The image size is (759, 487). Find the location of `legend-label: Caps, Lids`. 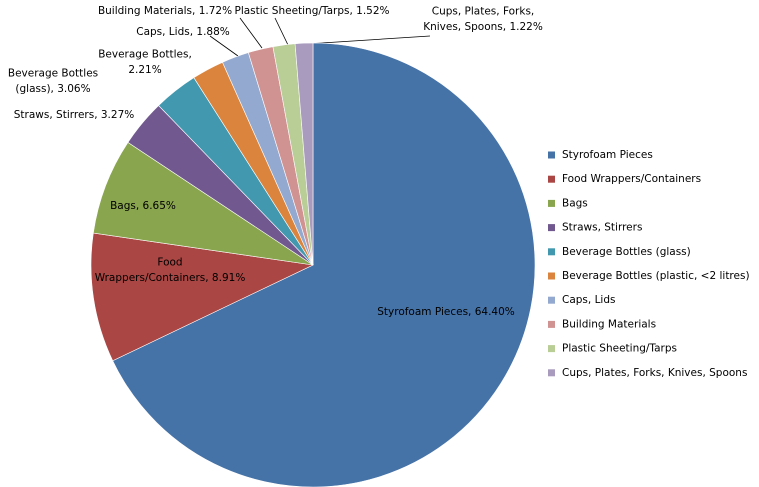

legend-label: Caps, Lids is located at coordinates (588, 300).